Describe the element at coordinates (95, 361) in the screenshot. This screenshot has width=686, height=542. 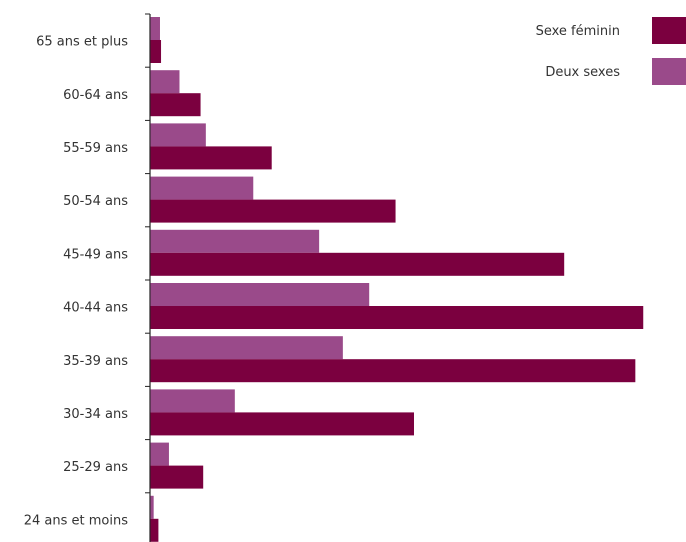
I see `category-label: 35-39 ans` at that location.